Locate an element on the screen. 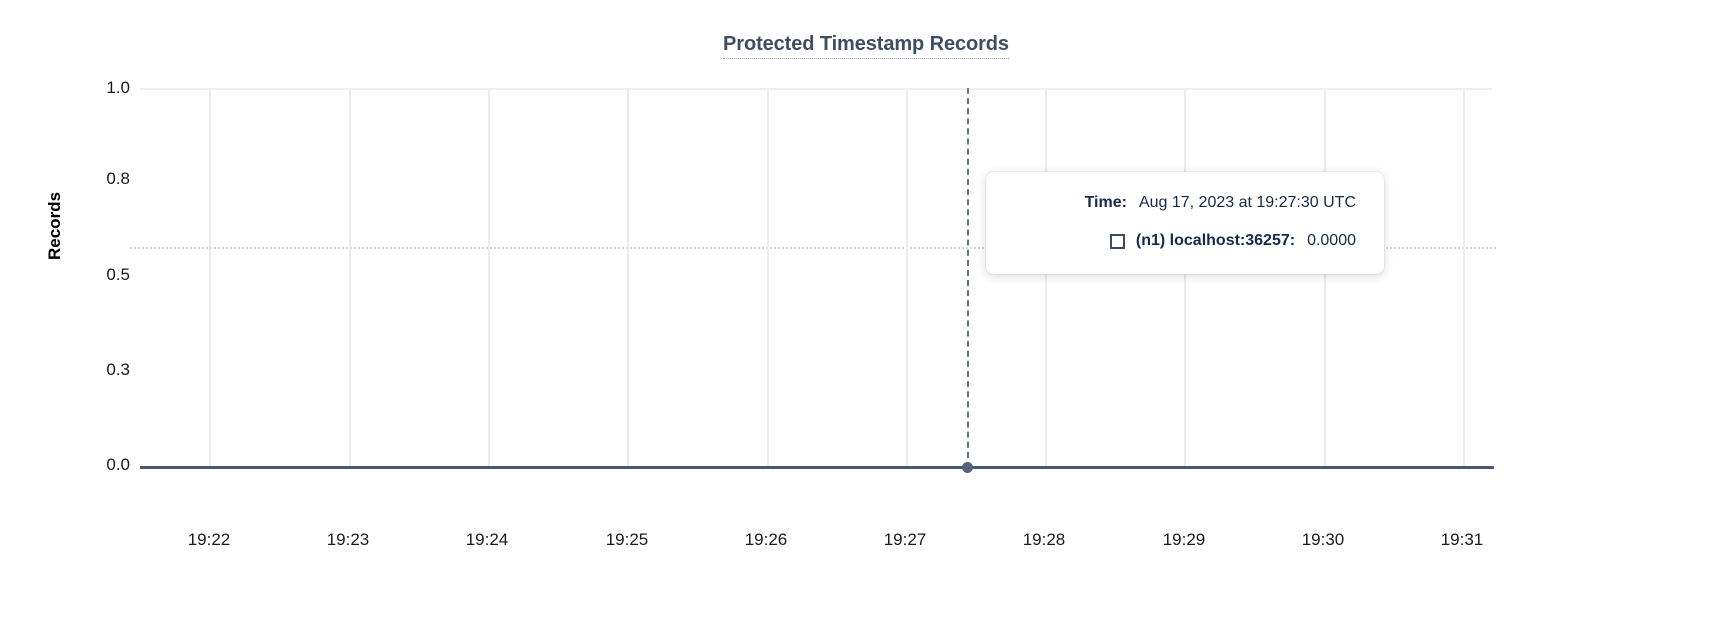 The width and height of the screenshot is (1732, 628). y-tick-2: 0.8 is located at coordinates (118, 178).